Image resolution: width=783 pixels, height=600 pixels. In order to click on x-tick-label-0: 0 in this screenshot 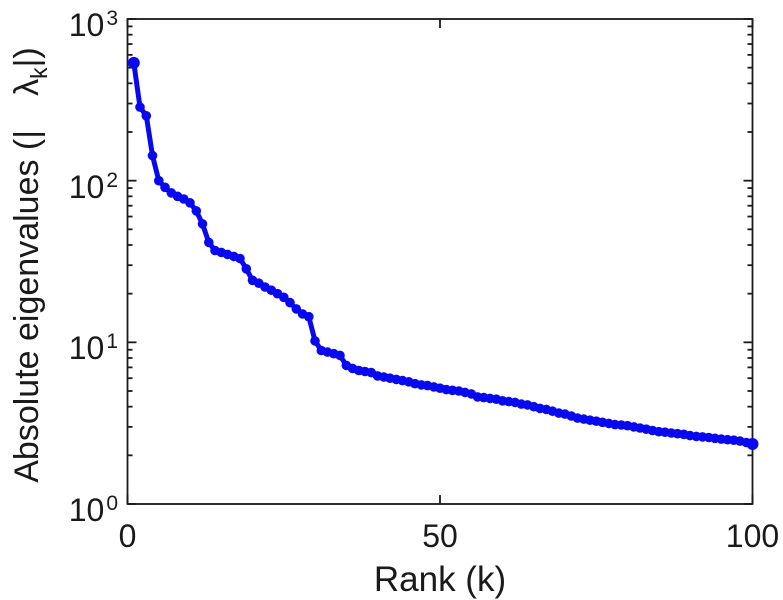, I will do `click(127, 536)`.